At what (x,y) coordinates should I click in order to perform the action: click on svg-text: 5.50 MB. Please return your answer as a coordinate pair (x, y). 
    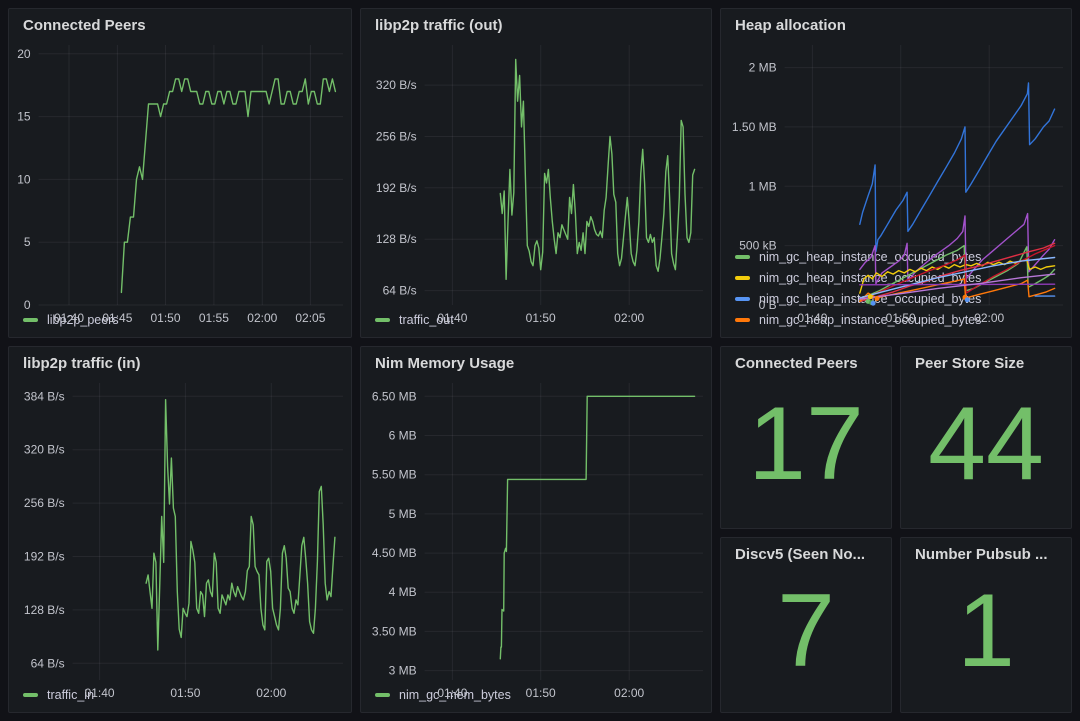
    Looking at the image, I should click on (394, 475).